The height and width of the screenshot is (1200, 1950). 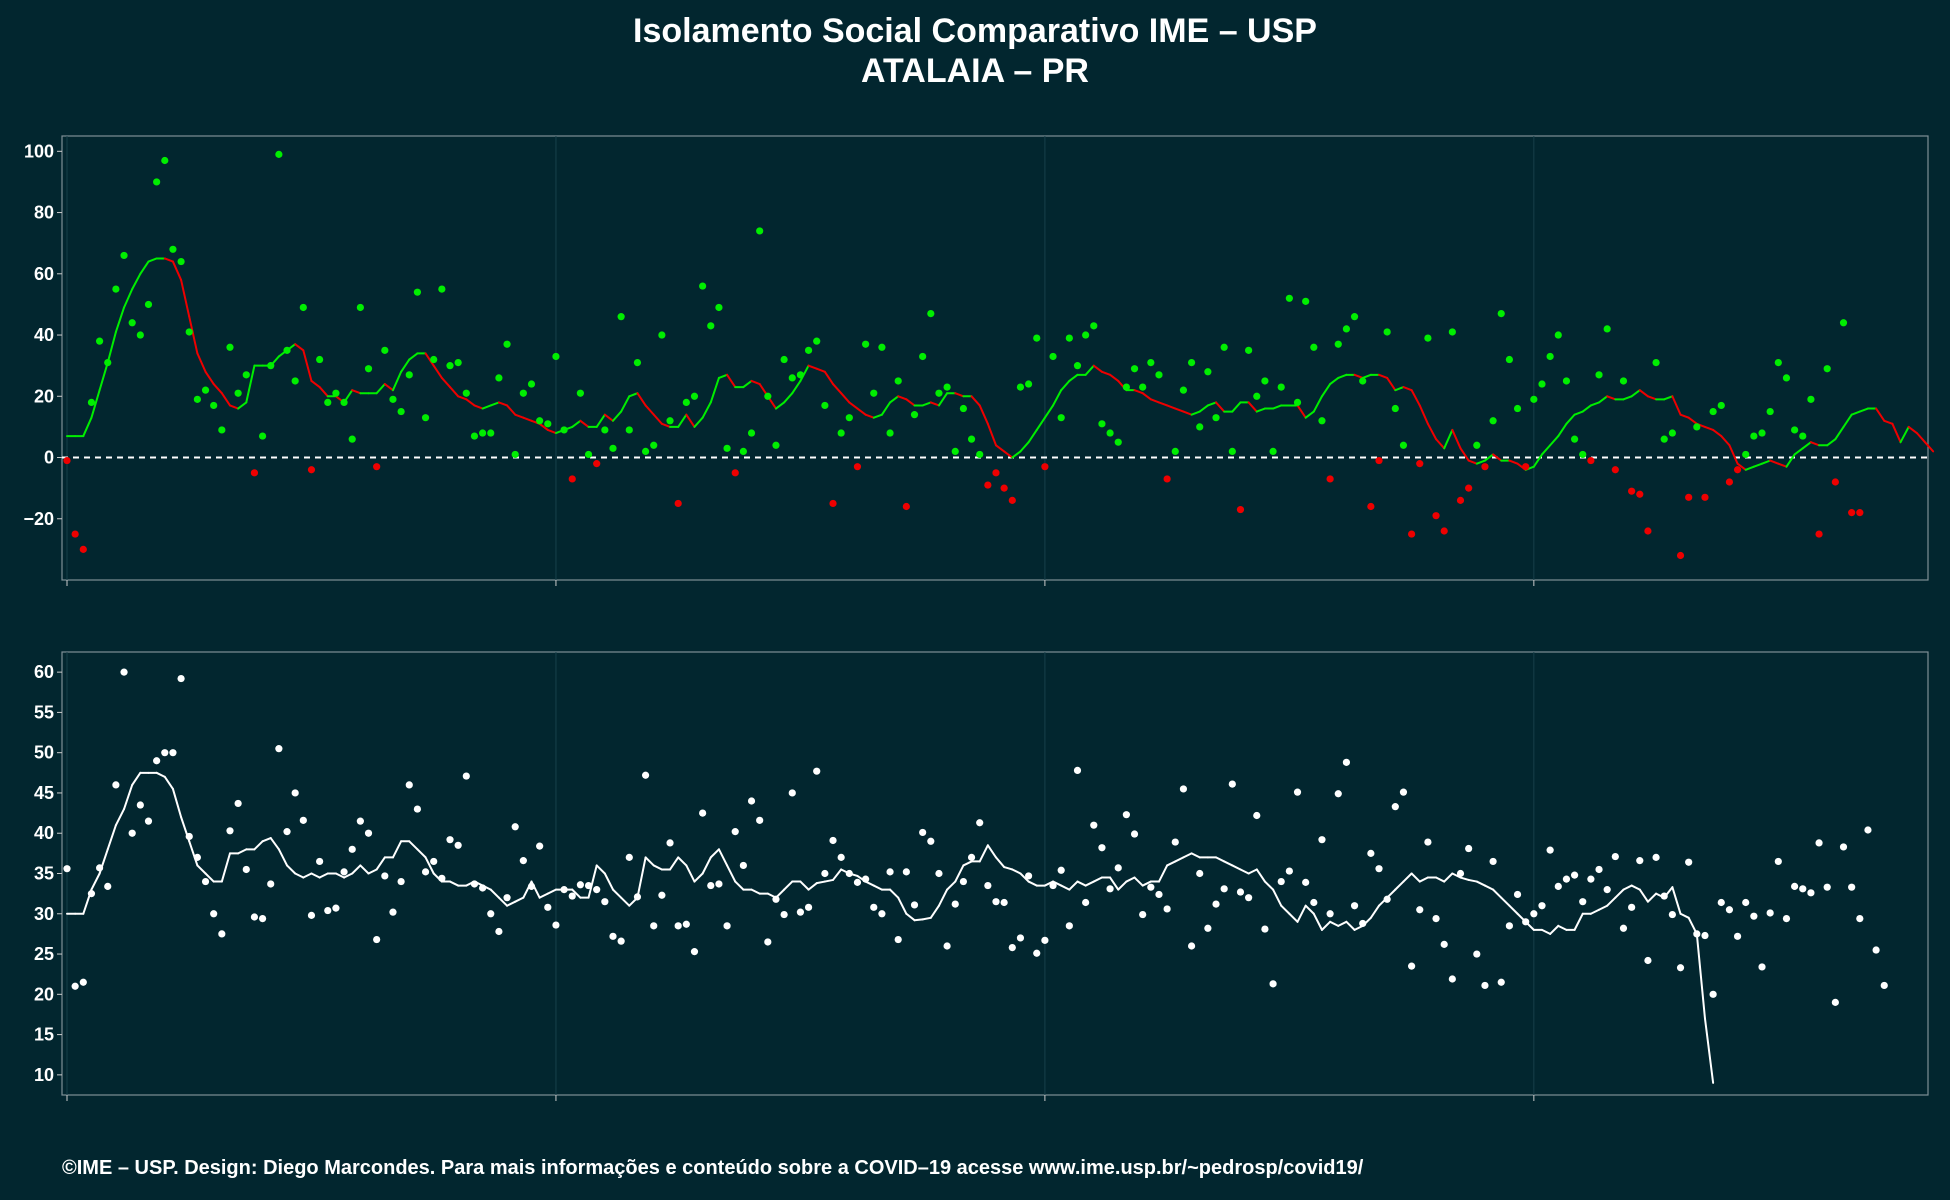 What do you see at coordinates (44, 833) in the screenshot?
I see `y-tick-label: 40` at bounding box center [44, 833].